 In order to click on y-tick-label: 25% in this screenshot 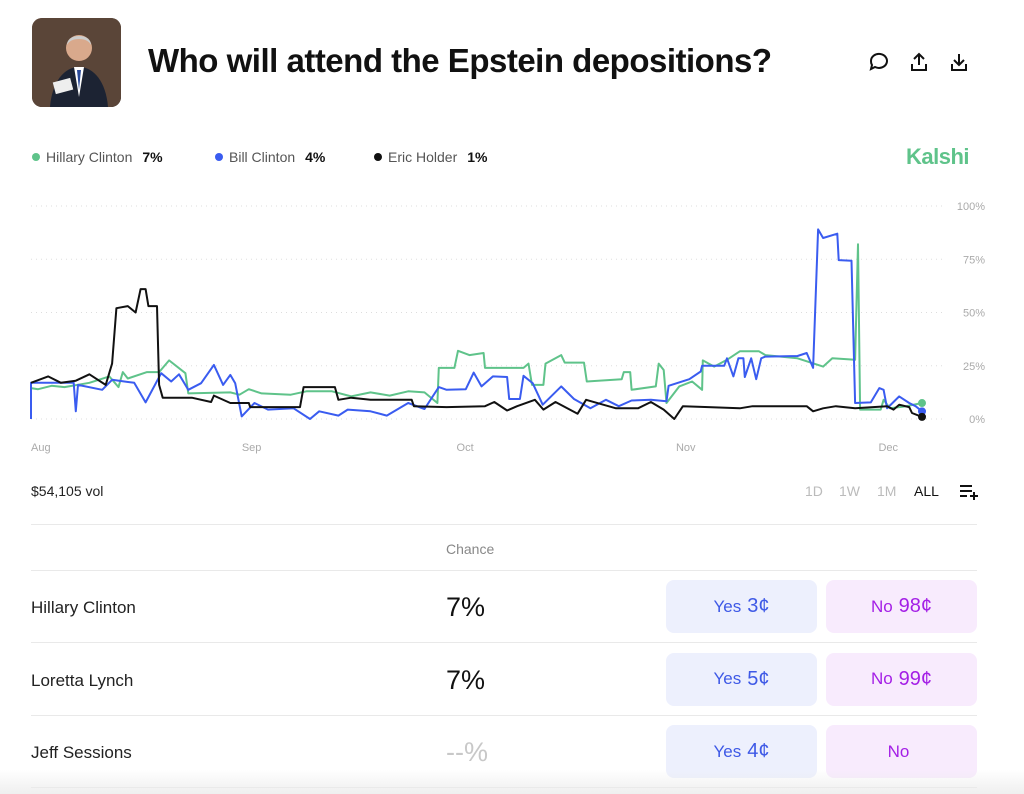, I will do `click(974, 367)`.